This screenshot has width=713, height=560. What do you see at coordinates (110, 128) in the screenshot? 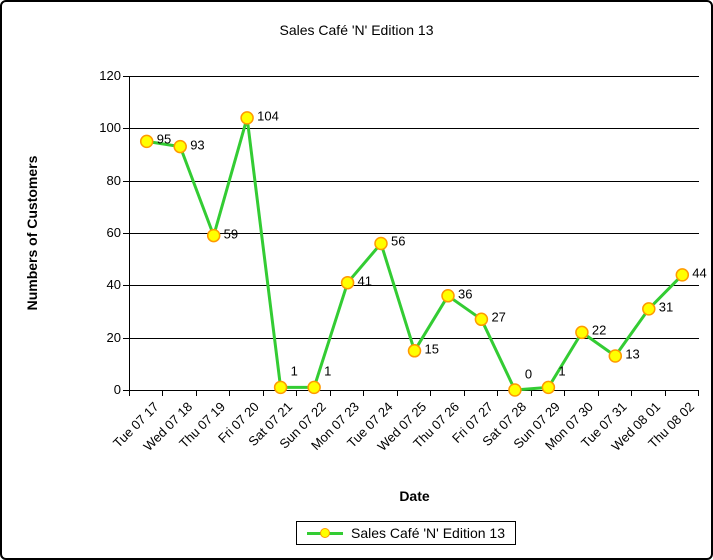
I see `y-tick-label: 100` at bounding box center [110, 128].